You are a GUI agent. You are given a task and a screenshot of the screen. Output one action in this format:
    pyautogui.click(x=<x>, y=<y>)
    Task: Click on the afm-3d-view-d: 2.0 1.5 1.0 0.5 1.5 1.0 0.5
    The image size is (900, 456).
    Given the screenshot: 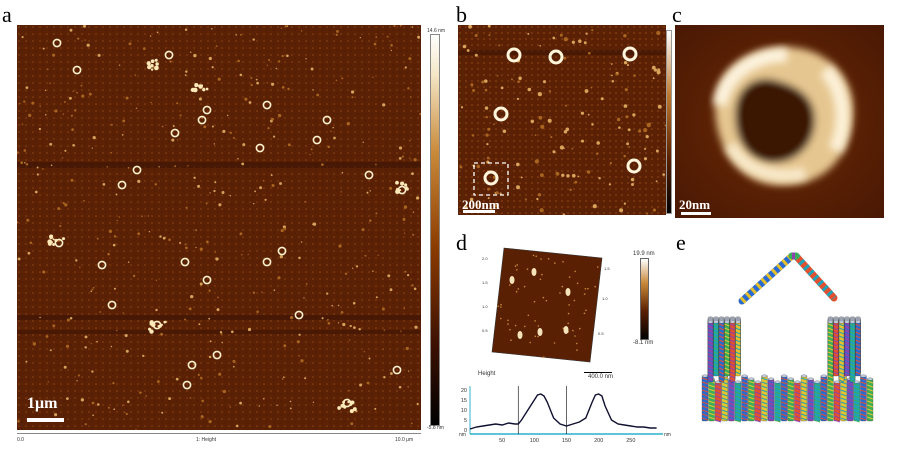 What is the action you would take?
    pyautogui.click(x=548, y=304)
    